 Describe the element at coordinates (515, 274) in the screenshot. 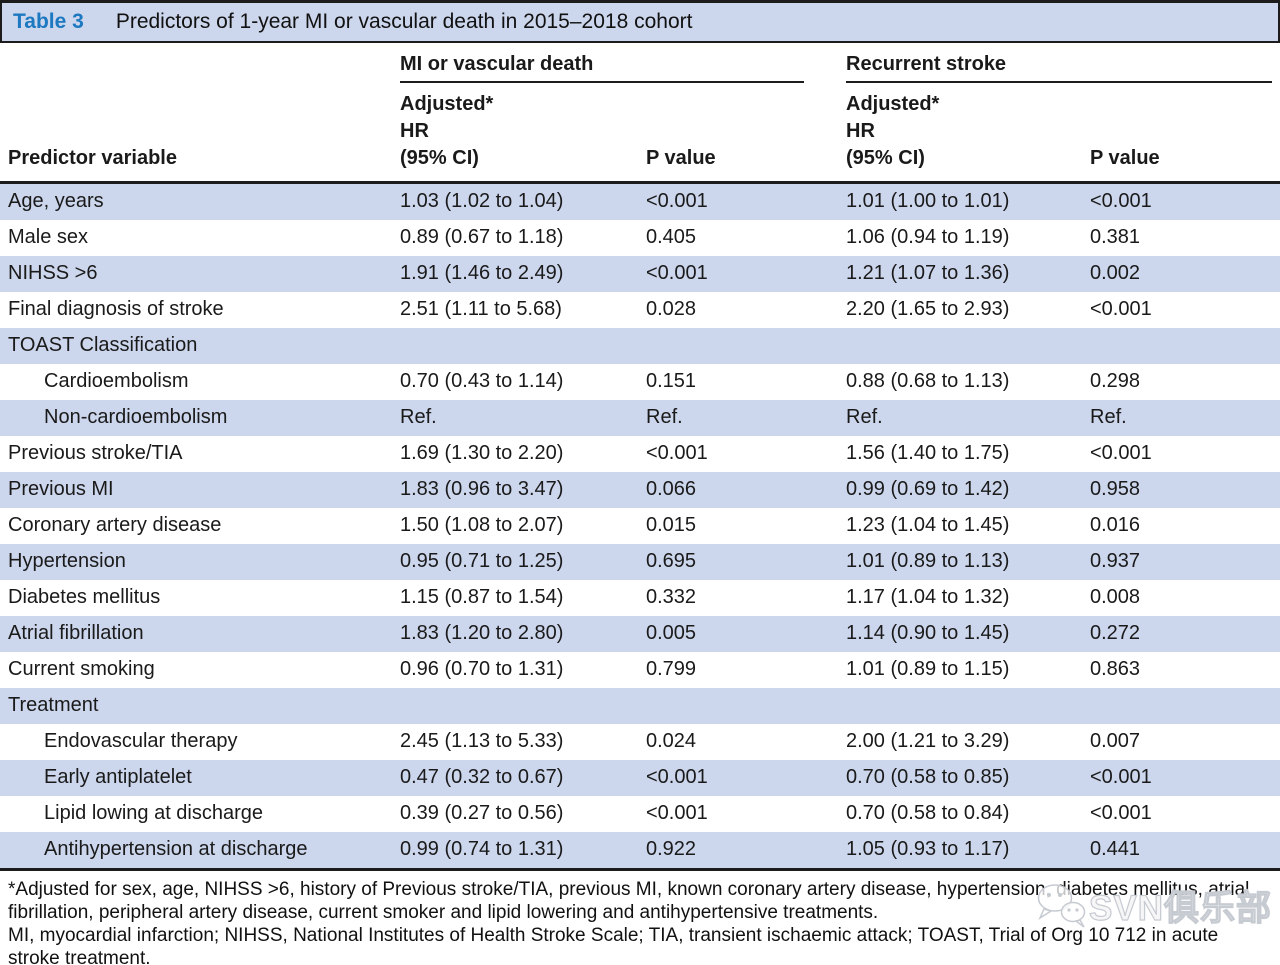

I see `cell: 1.91 (1.46 to 2.49)` at that location.